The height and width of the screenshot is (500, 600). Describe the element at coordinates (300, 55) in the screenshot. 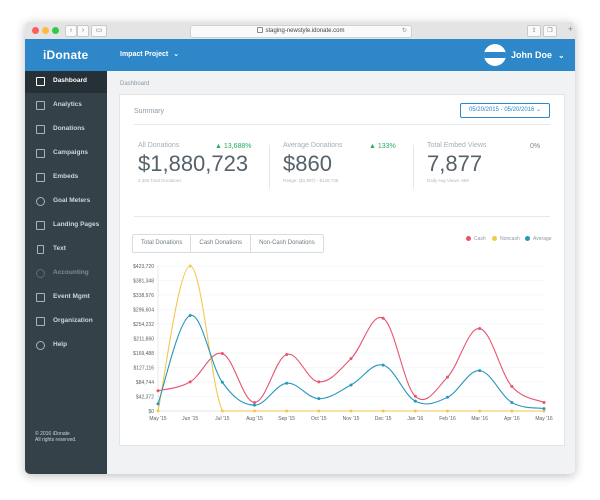

I see `app-header: iDonate Impact Project ⌄ John Doe ⌄` at that location.